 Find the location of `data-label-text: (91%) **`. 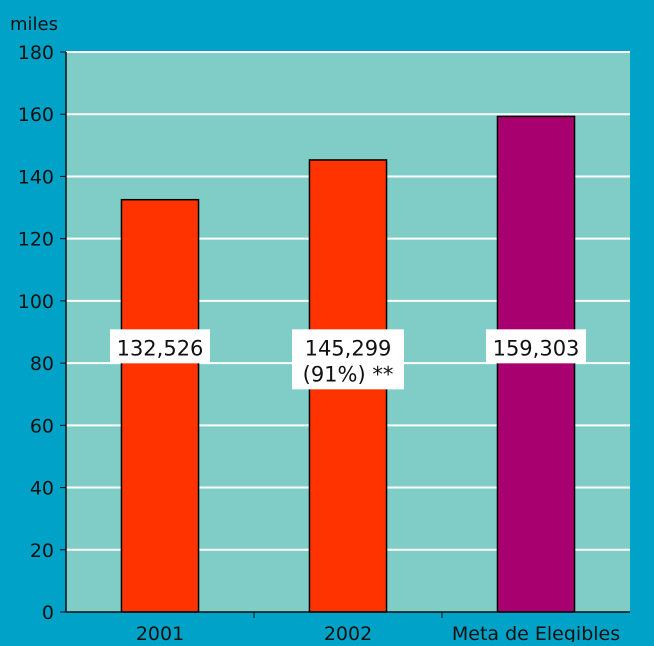

data-label-text: (91%) ** is located at coordinates (348, 374).